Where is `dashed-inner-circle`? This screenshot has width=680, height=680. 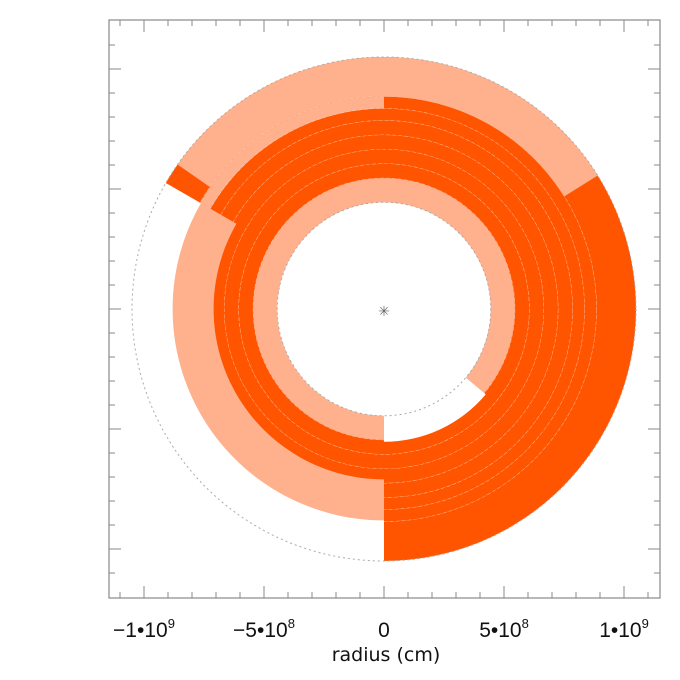
dashed-inner-circle is located at coordinates (384, 309).